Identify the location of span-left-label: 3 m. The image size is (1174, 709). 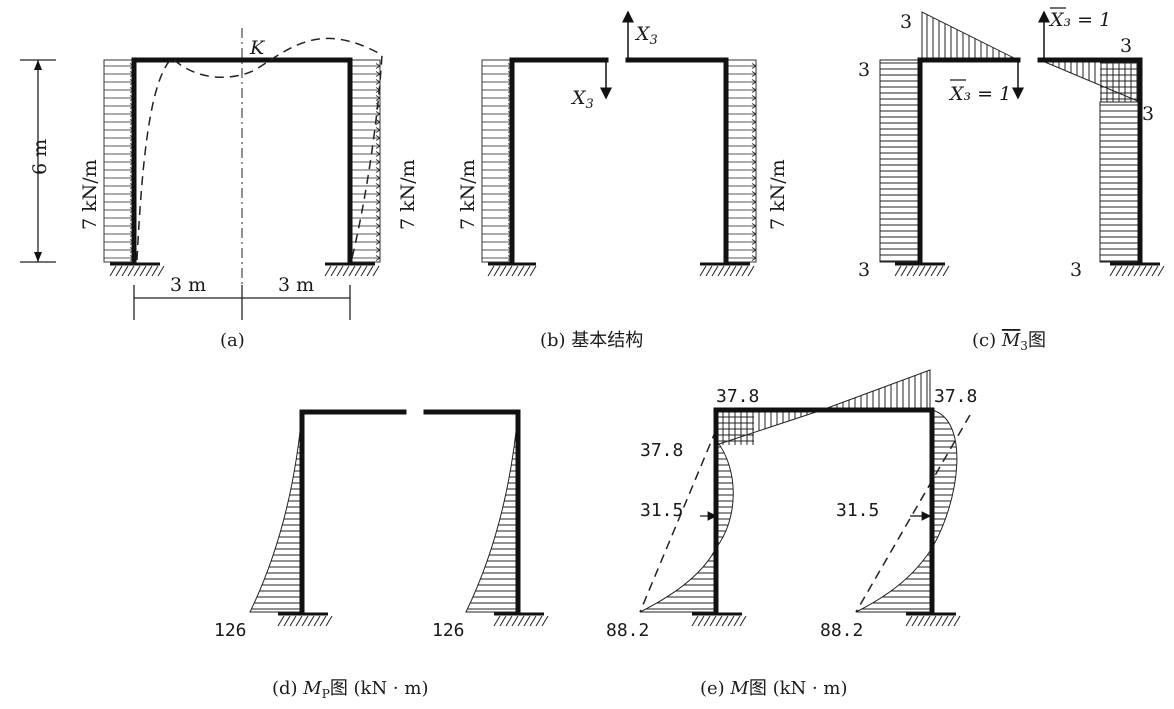
(188, 285).